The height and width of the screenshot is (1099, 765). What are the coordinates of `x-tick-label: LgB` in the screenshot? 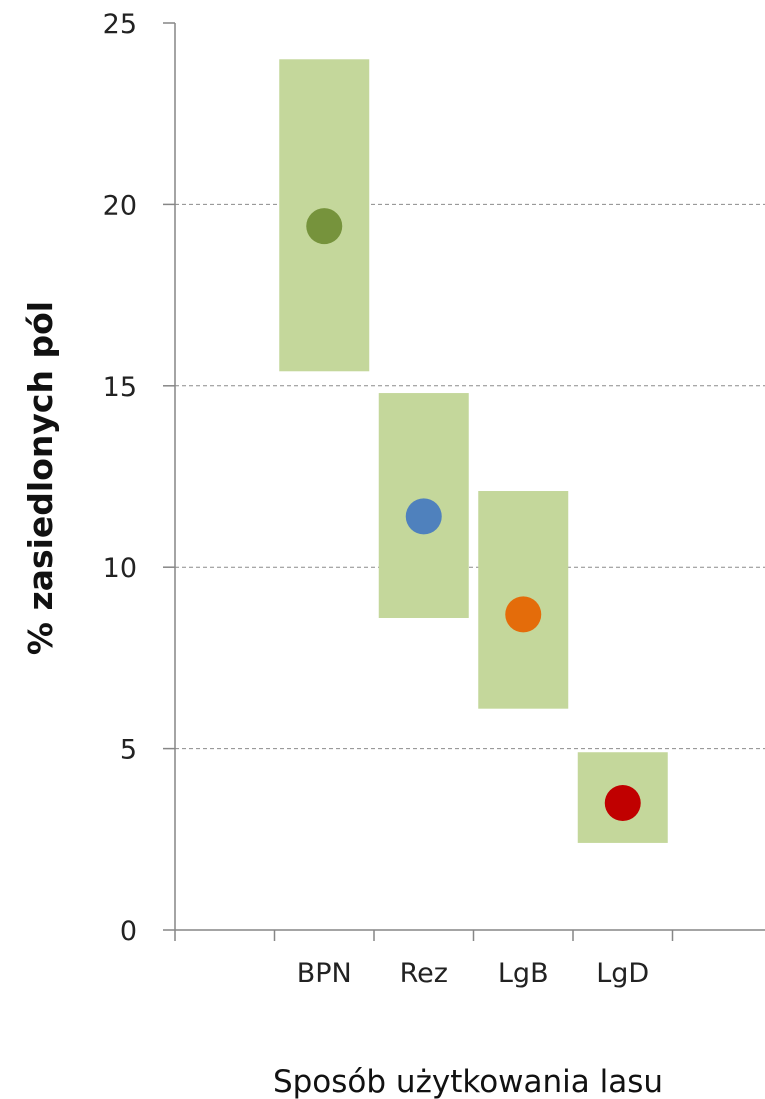 It's located at (523, 973).